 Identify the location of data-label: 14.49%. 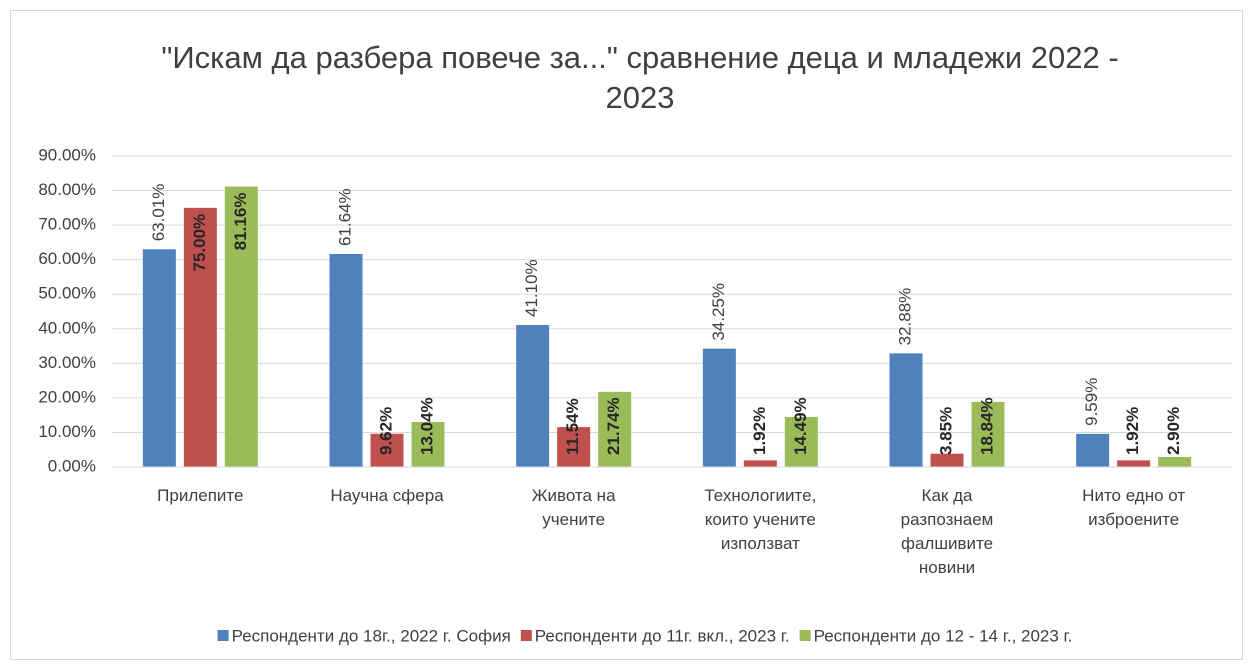
(800, 426).